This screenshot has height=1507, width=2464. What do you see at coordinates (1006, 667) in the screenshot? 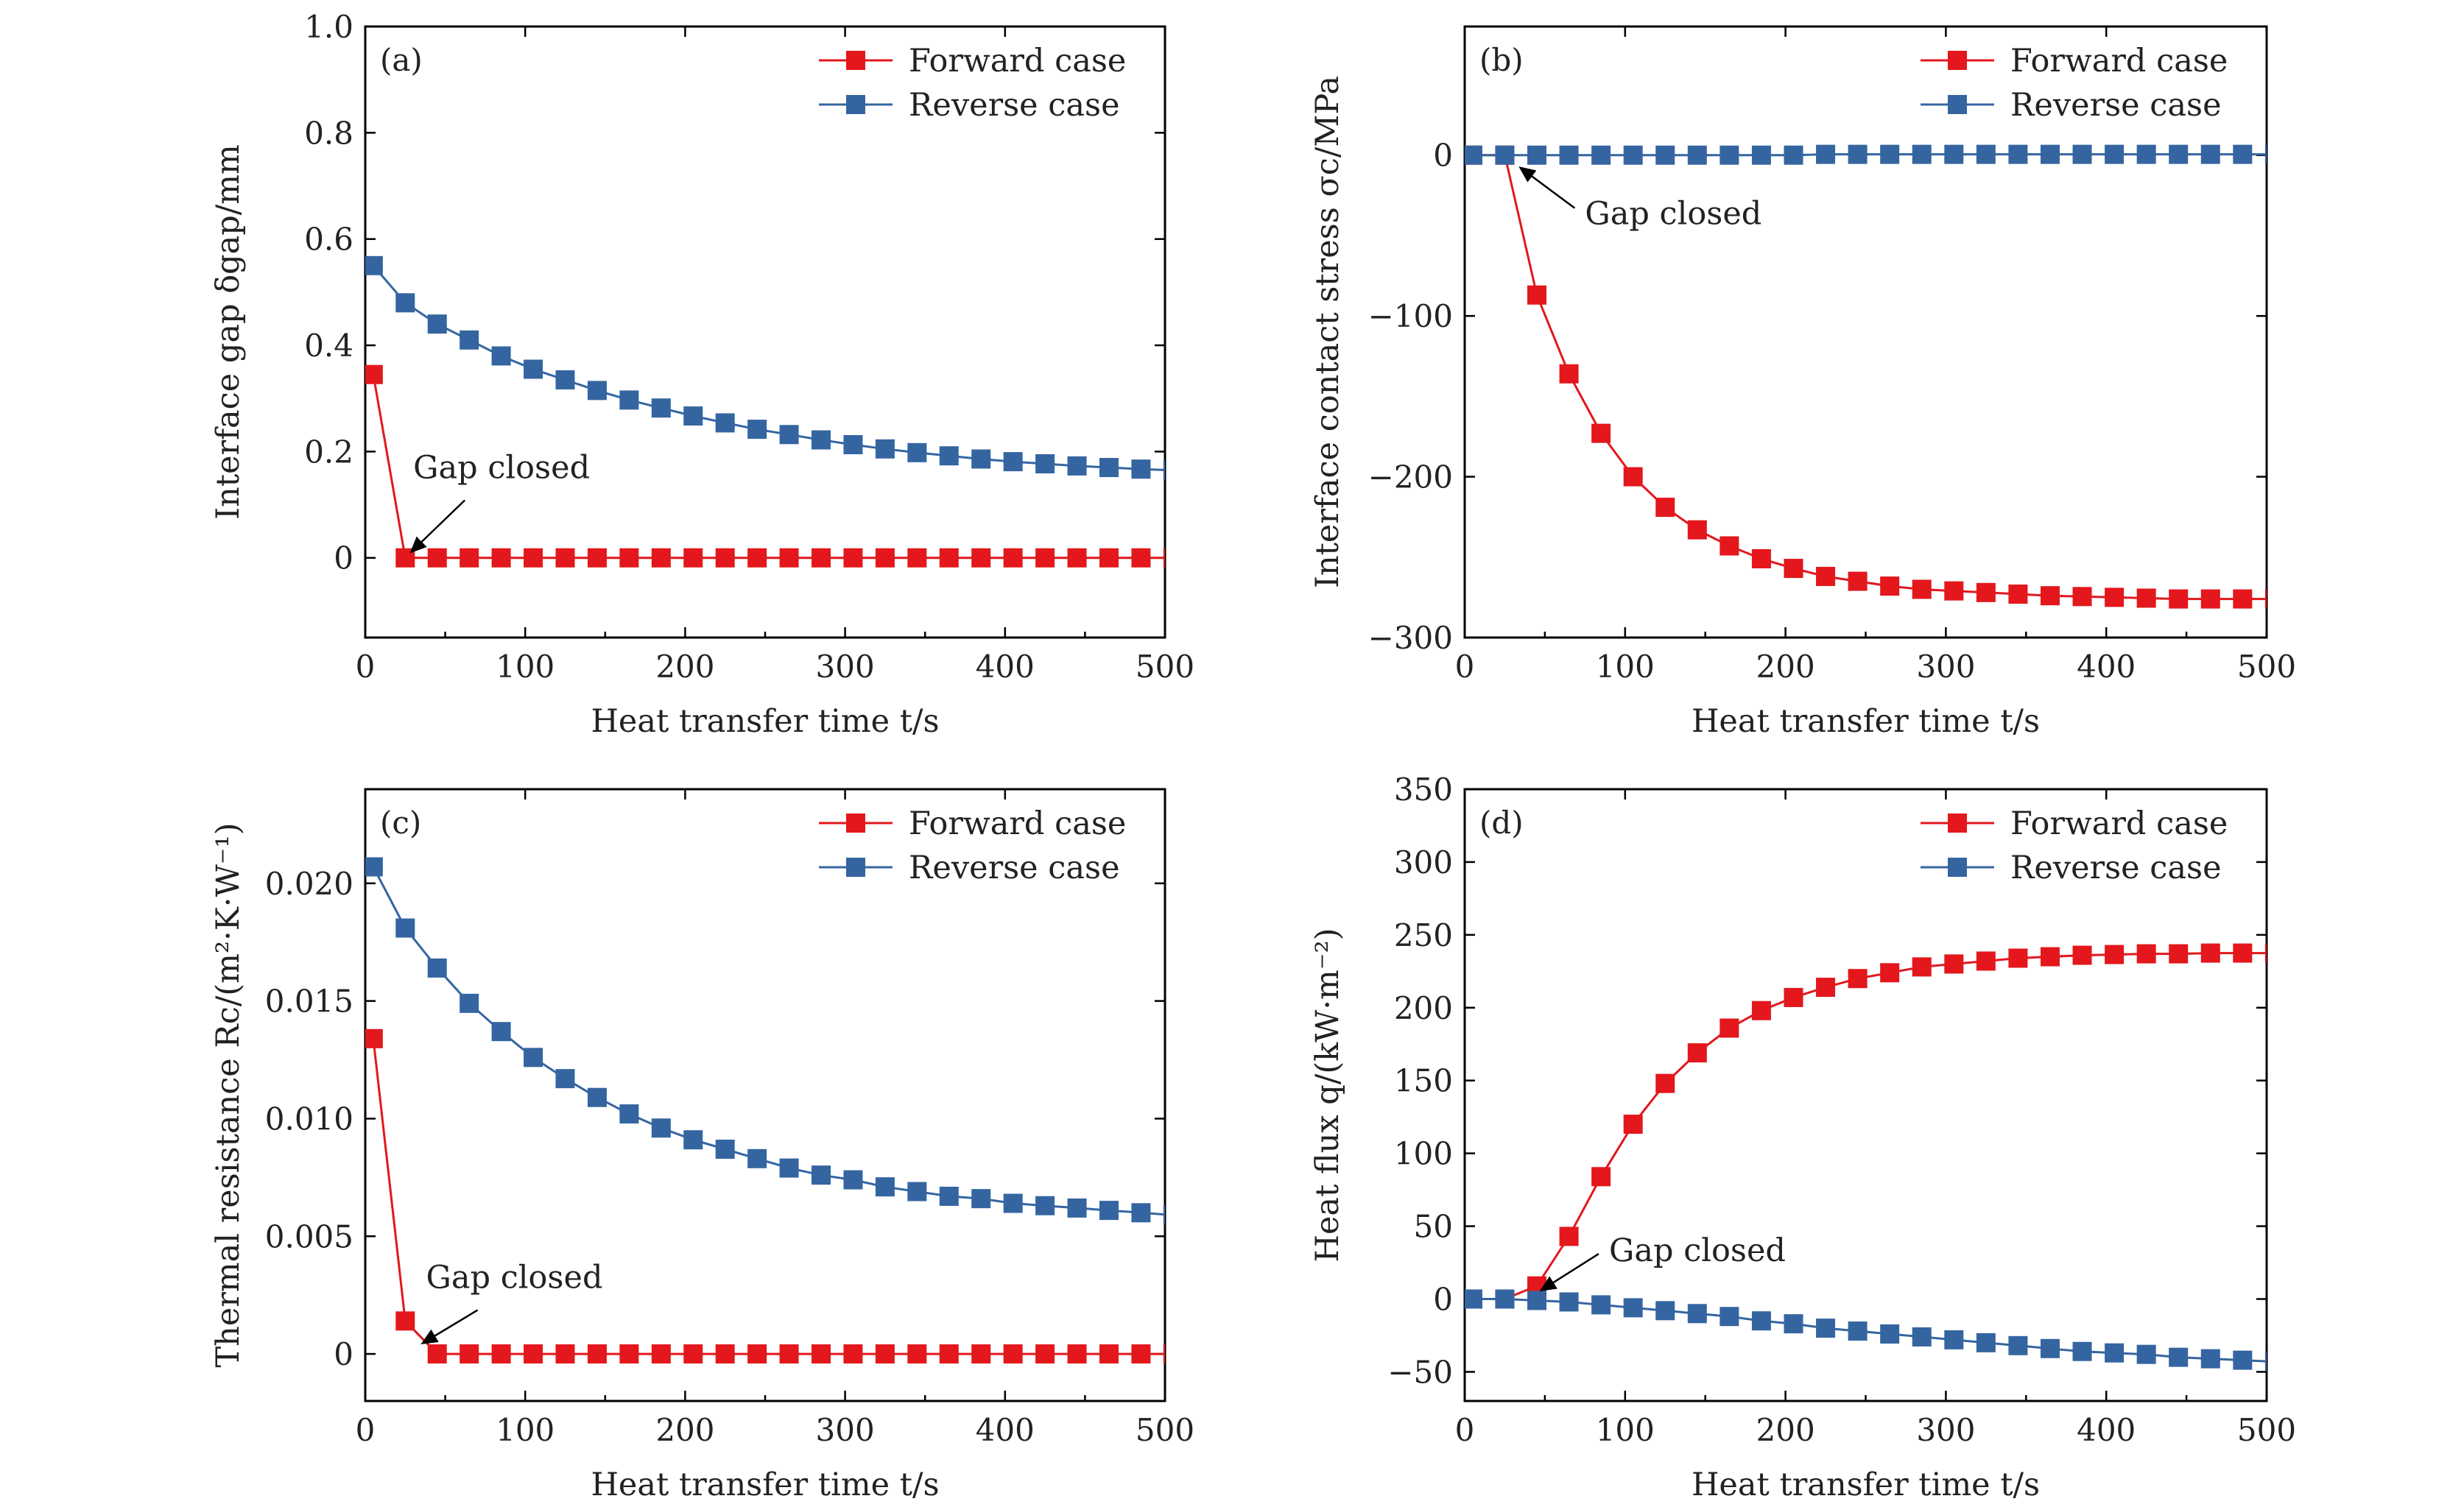
I see `x-tick-label: 400` at bounding box center [1006, 667].